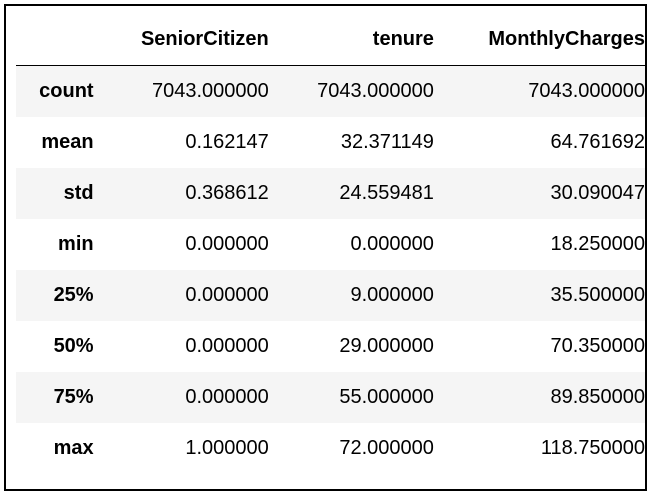 The height and width of the screenshot is (498, 652). What do you see at coordinates (597, 244) in the screenshot?
I see `table-cell: 18.250000` at bounding box center [597, 244].